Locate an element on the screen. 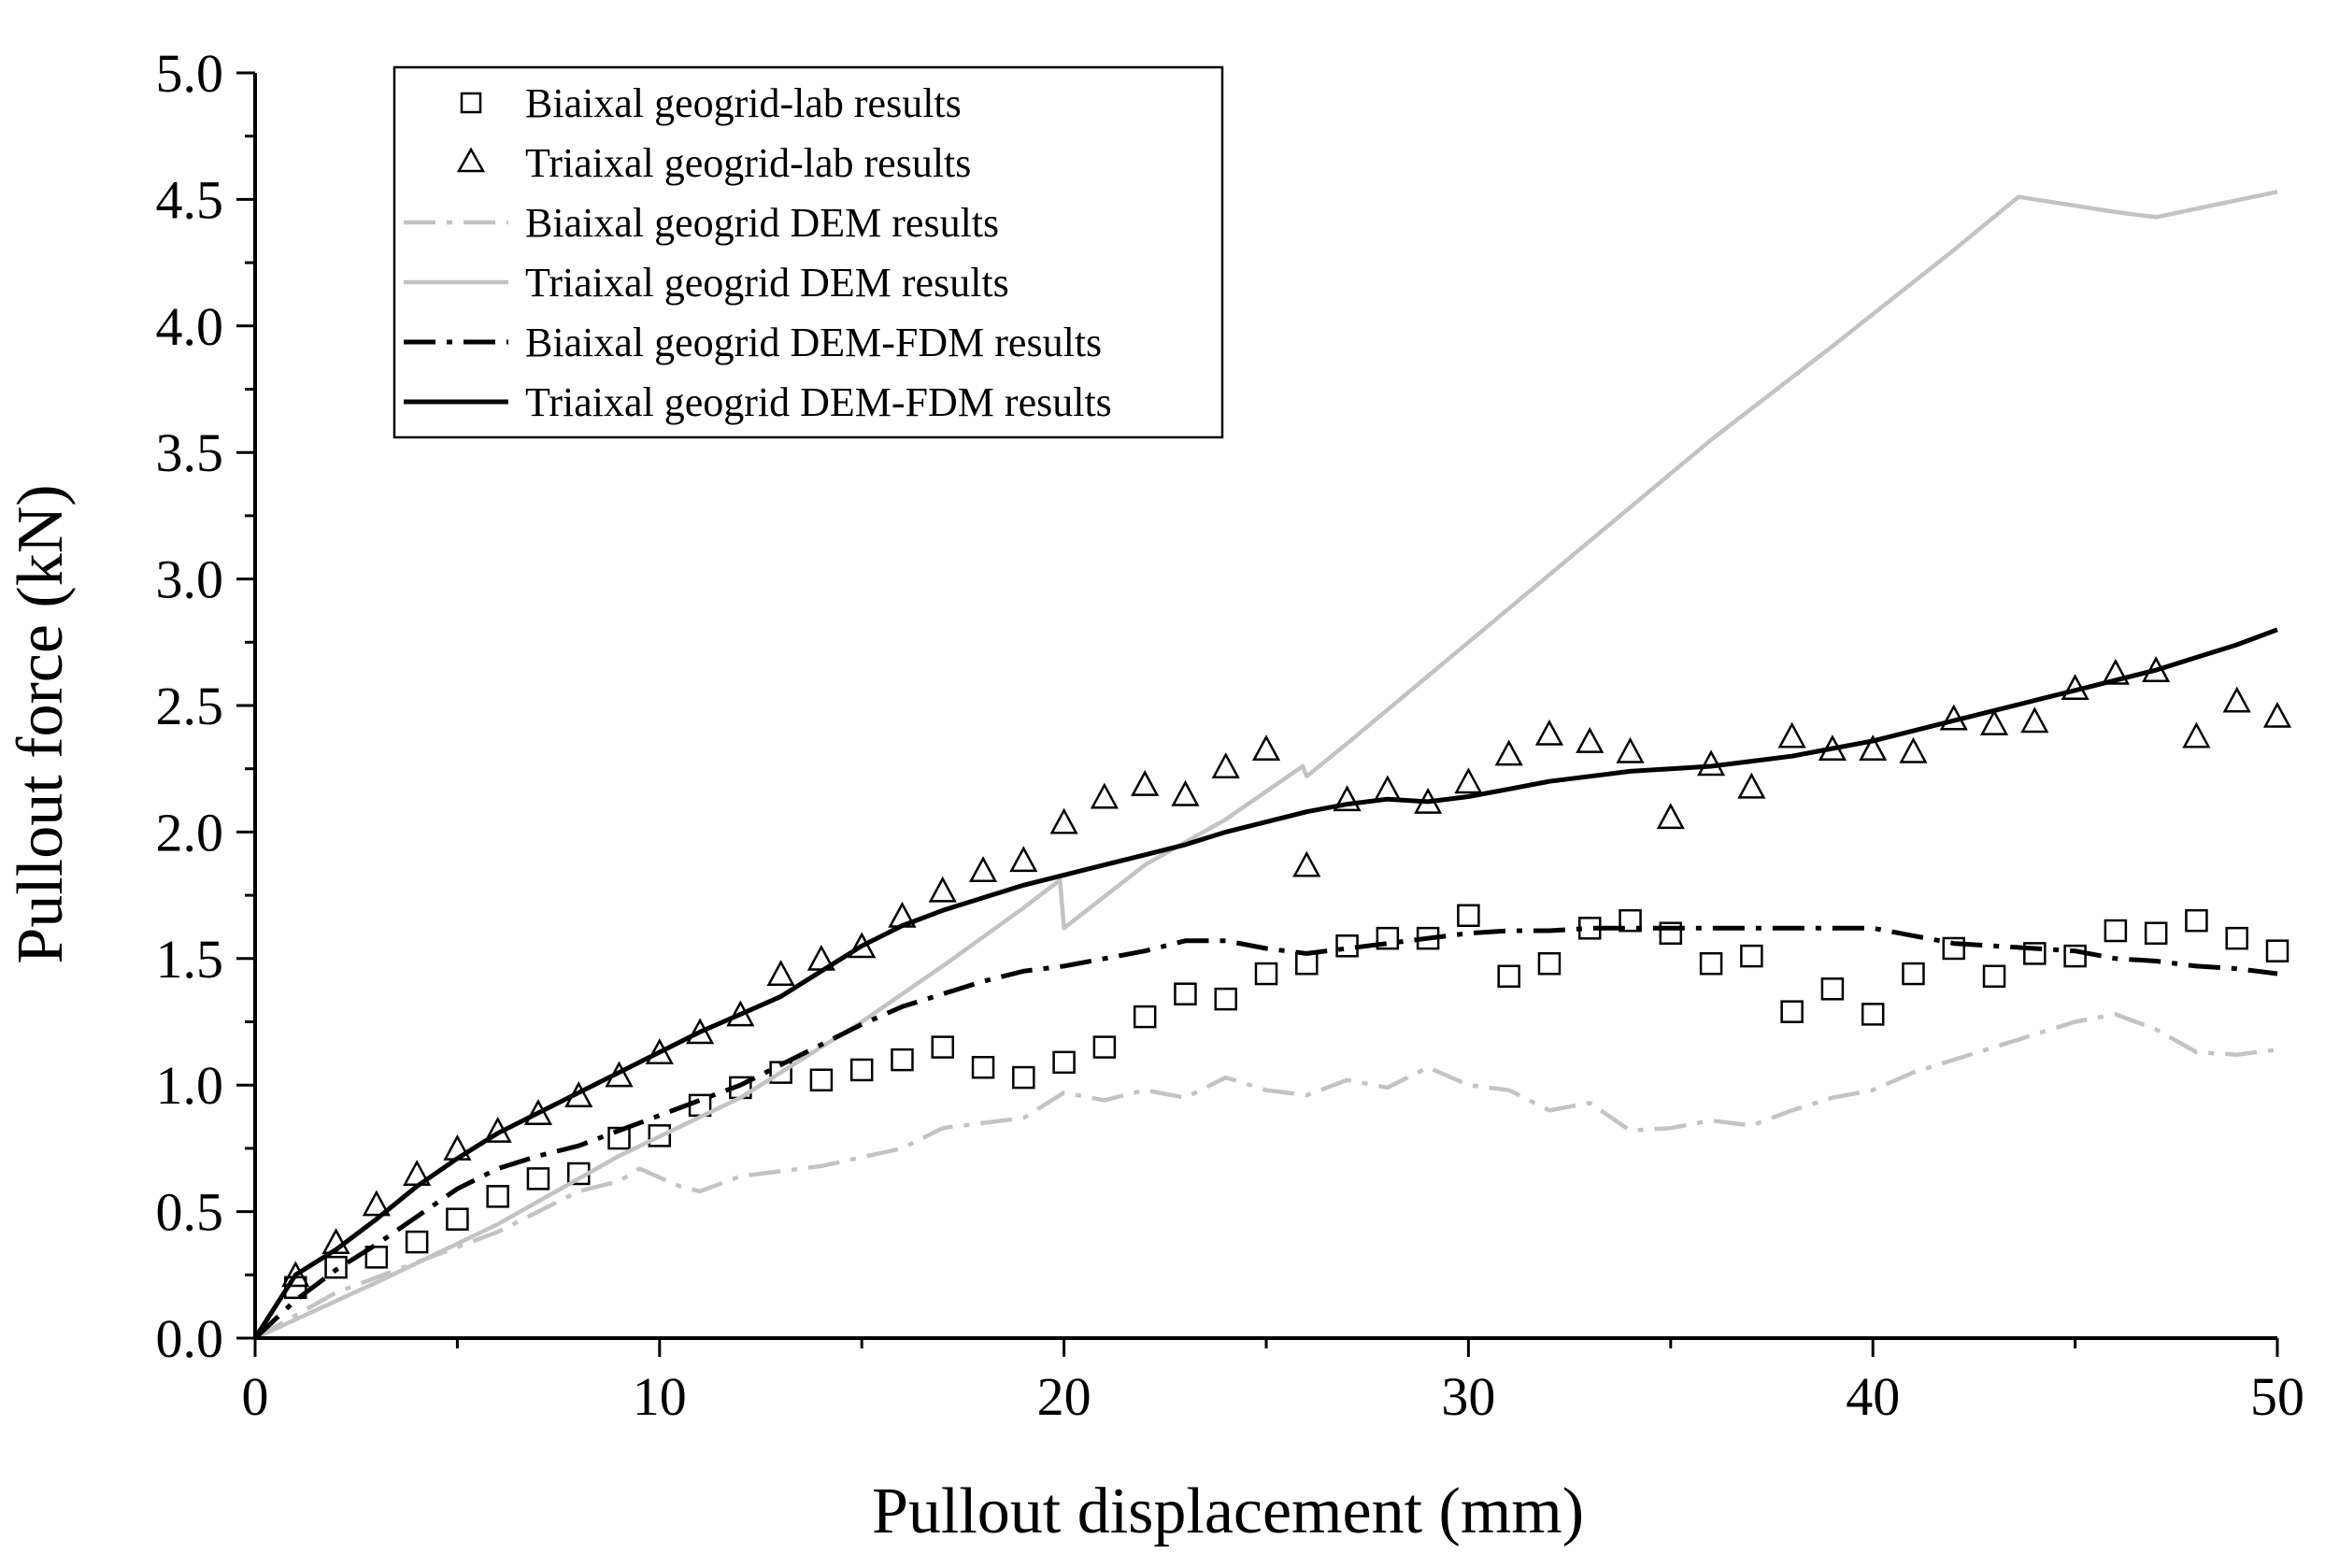  x-axis-title: Pullout displacement (mm) is located at coordinates (1228, 1511).